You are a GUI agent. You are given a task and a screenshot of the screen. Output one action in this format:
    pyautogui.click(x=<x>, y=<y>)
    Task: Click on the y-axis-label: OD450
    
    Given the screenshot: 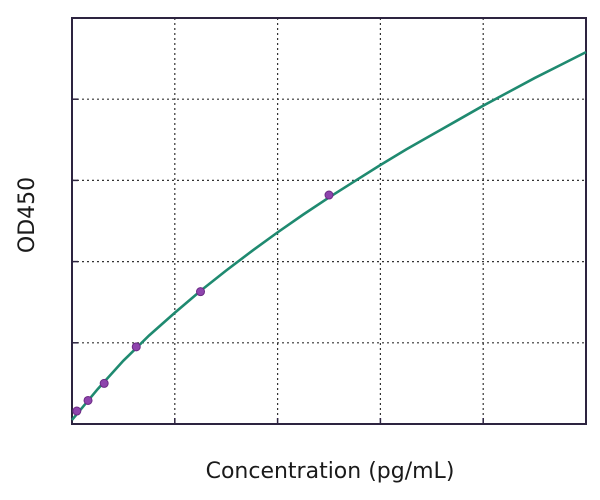 What is the action you would take?
    pyautogui.click(x=27, y=215)
    